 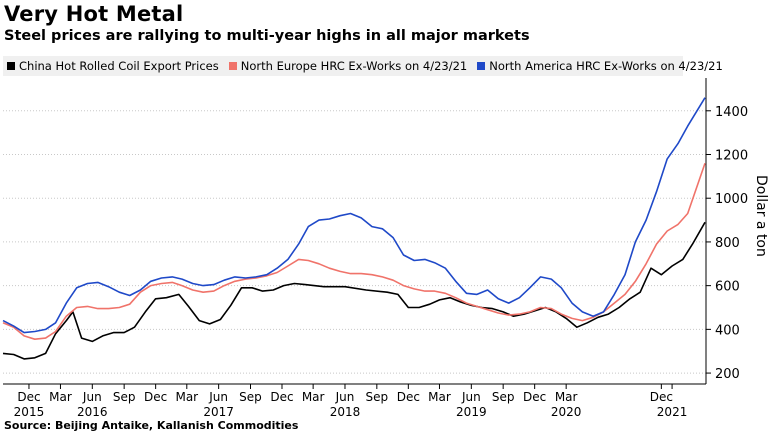 I want to click on y-axis-title: Dollar a ton, so click(x=761, y=216).